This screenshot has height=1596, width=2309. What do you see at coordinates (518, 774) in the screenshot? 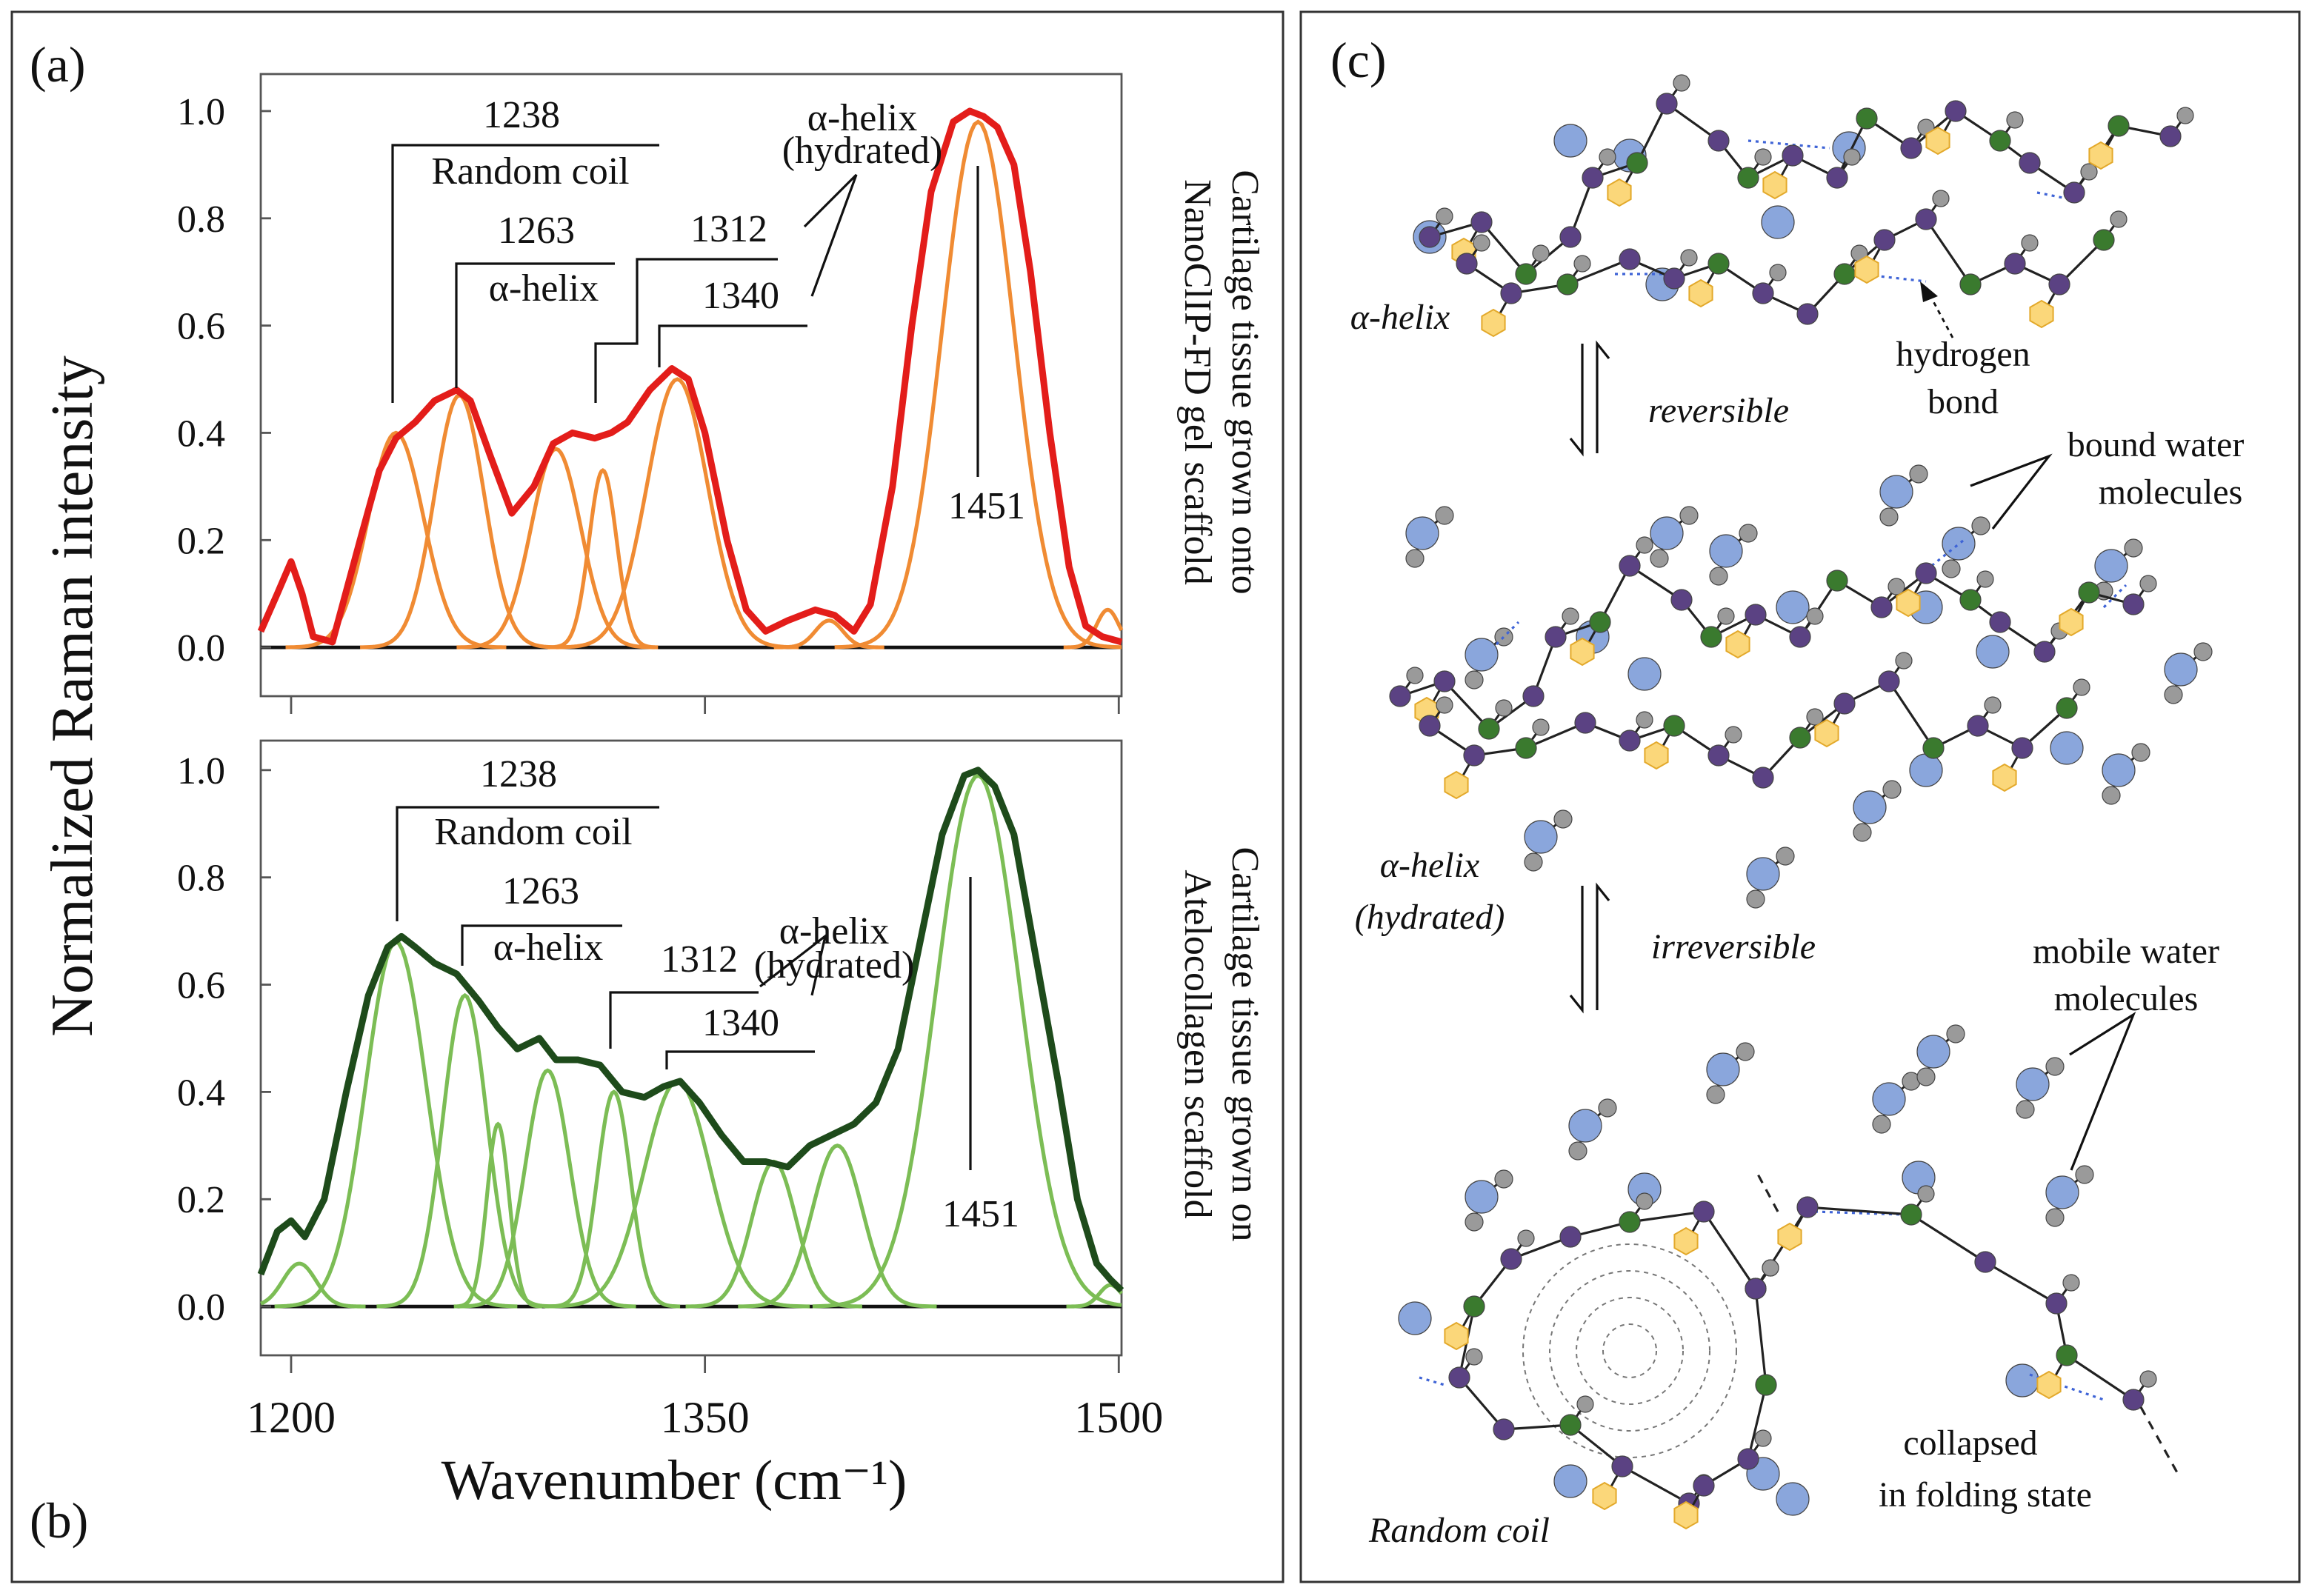
I see `annotation: 1238` at bounding box center [518, 774].